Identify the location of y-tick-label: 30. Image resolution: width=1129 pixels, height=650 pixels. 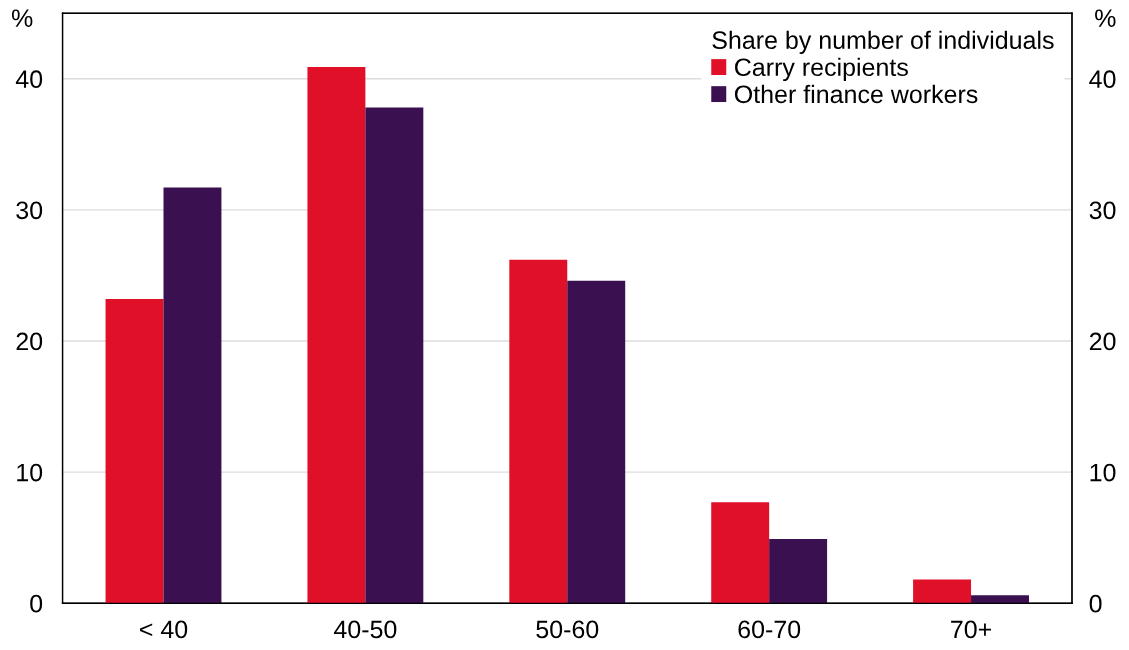
(29, 210).